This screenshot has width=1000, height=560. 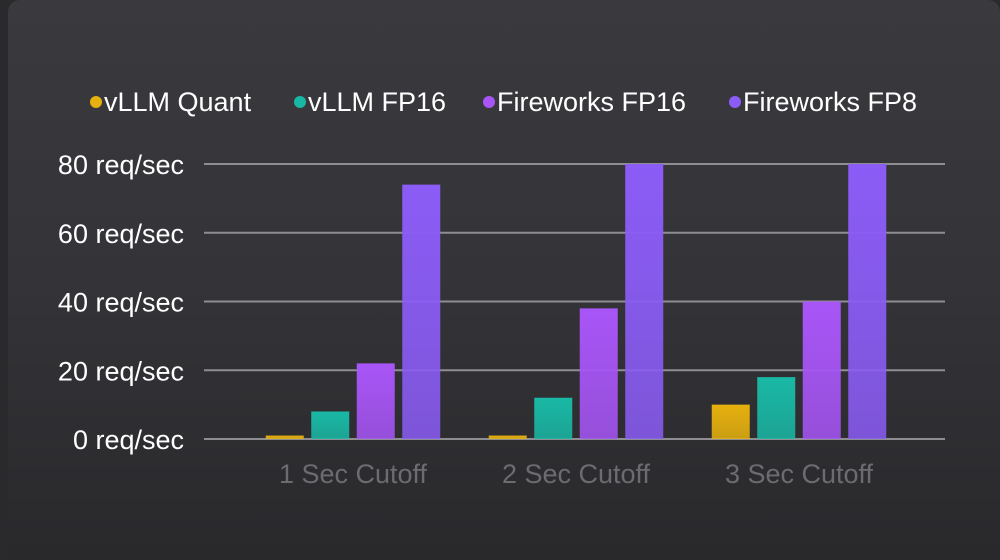 I want to click on bar-fireworks-fp8-1-sec-cutoff, so click(x=421, y=311).